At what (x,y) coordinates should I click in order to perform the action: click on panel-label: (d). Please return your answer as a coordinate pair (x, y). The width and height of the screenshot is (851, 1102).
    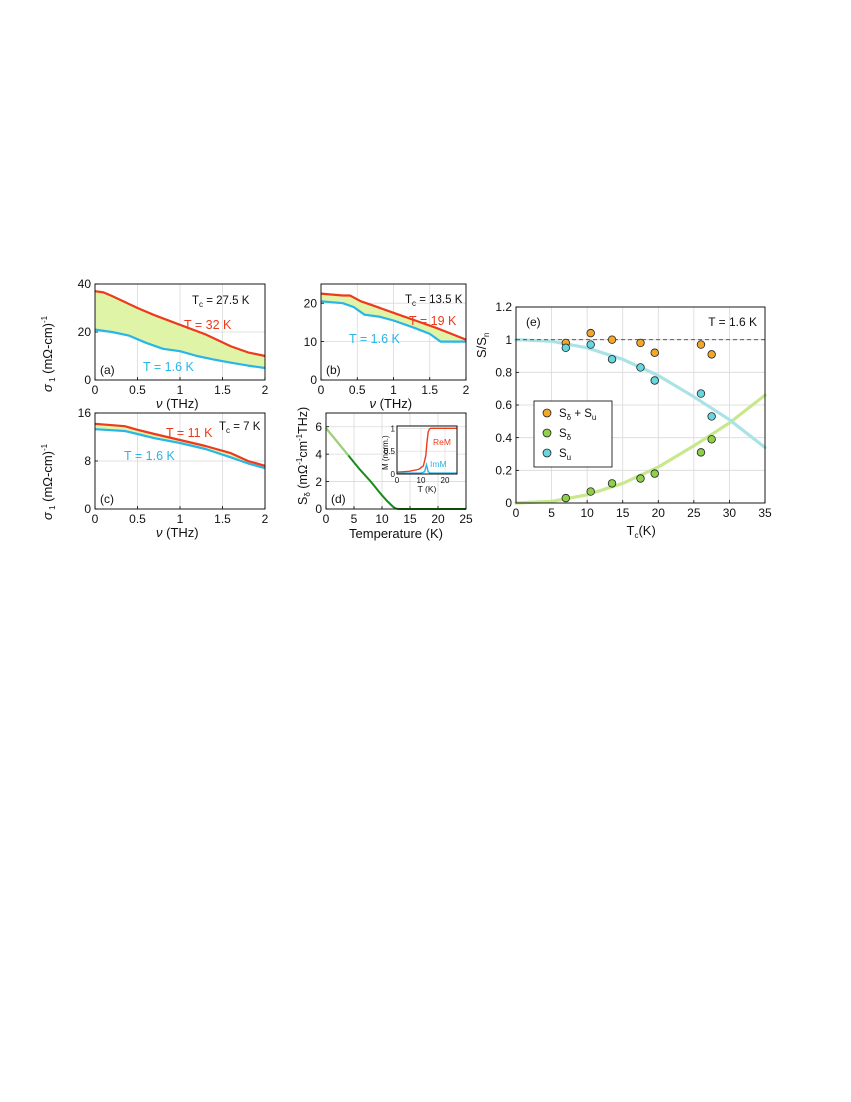
    Looking at the image, I should click on (338, 499).